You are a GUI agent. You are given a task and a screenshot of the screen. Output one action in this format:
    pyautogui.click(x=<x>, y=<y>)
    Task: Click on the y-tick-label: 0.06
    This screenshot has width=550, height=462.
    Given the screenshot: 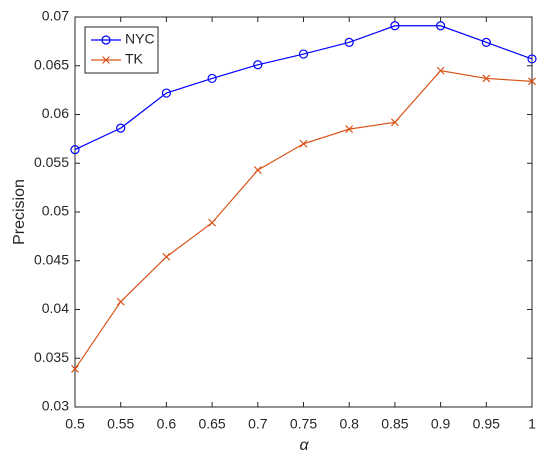 What is the action you would take?
    pyautogui.click(x=55, y=113)
    